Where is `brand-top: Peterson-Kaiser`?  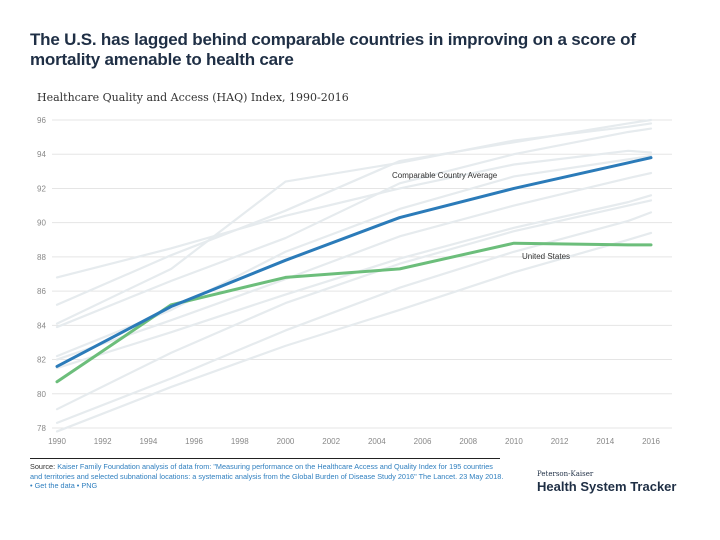 brand-top: Peterson-Kaiser is located at coordinates (565, 474).